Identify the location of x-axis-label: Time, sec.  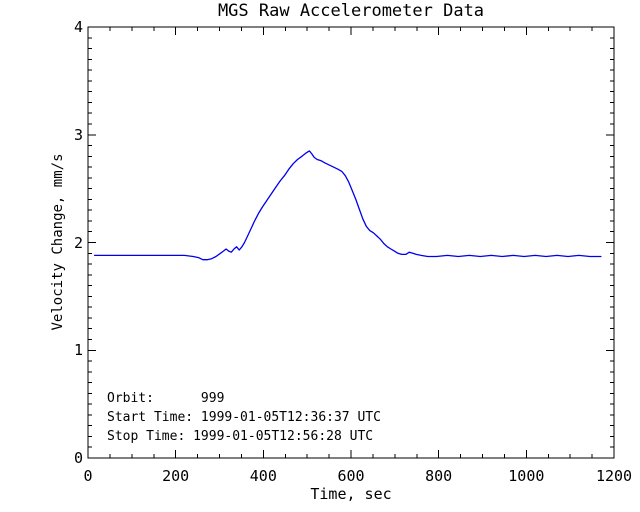
(351, 494).